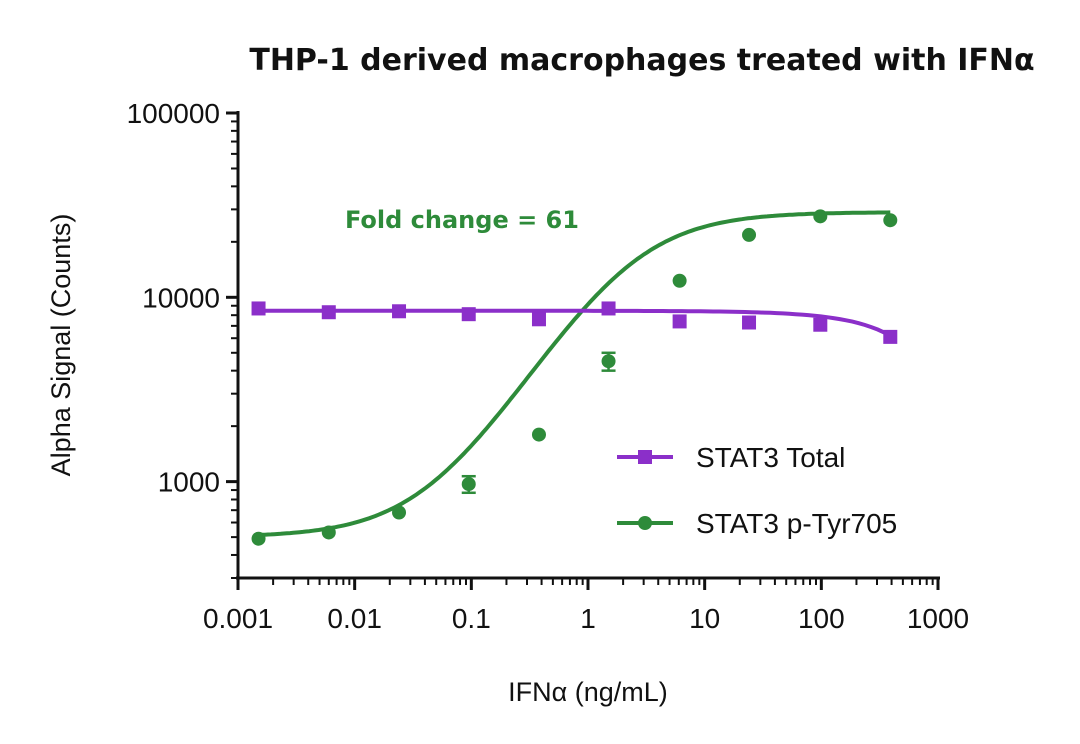  I want to click on legend-entry-stat3-p-tyr705: STAT3 p-Tyr705, so click(757, 523).